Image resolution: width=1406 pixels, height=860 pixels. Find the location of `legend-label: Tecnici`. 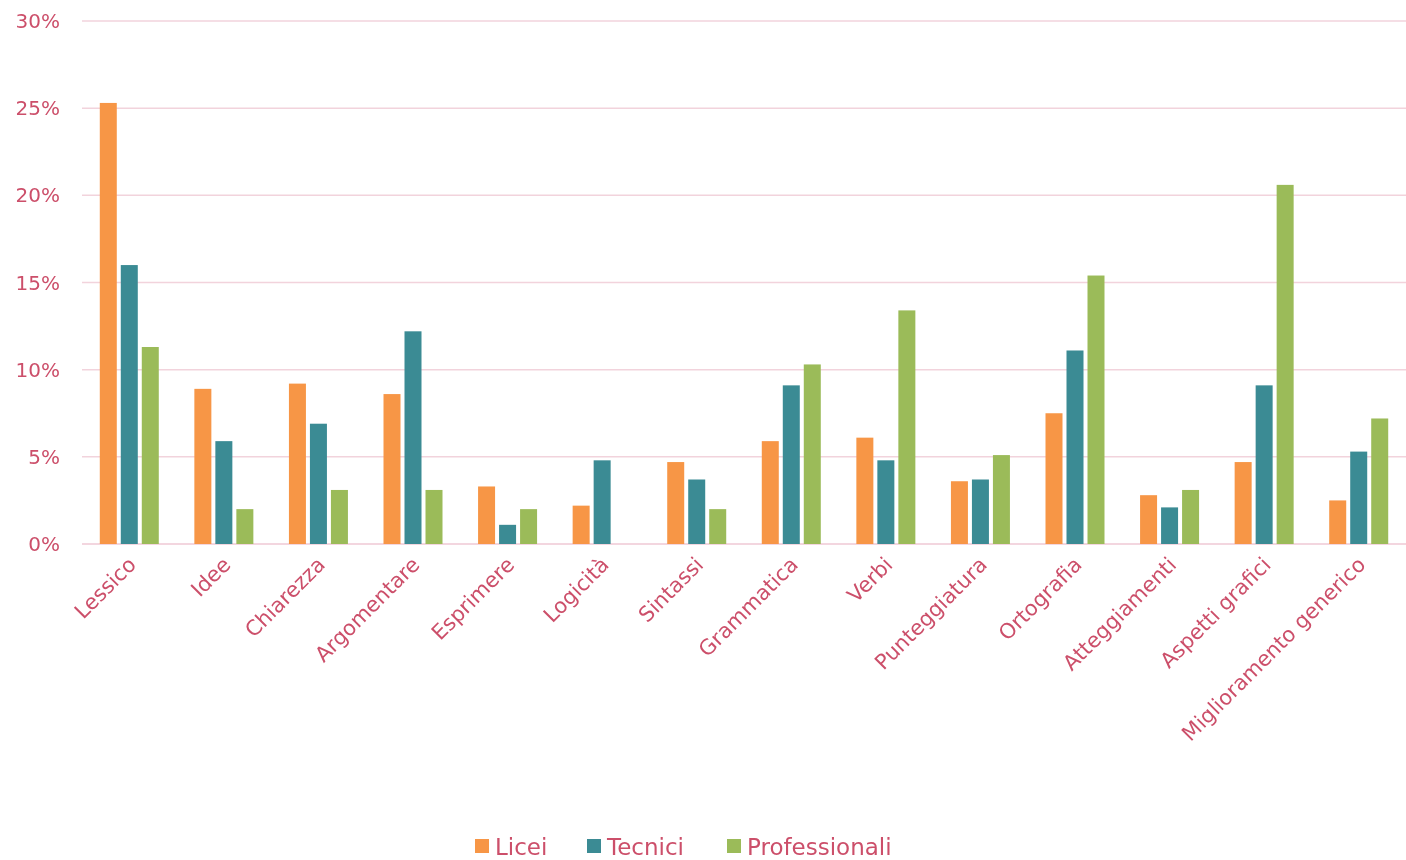

legend-label: Tecnici is located at coordinates (645, 847).